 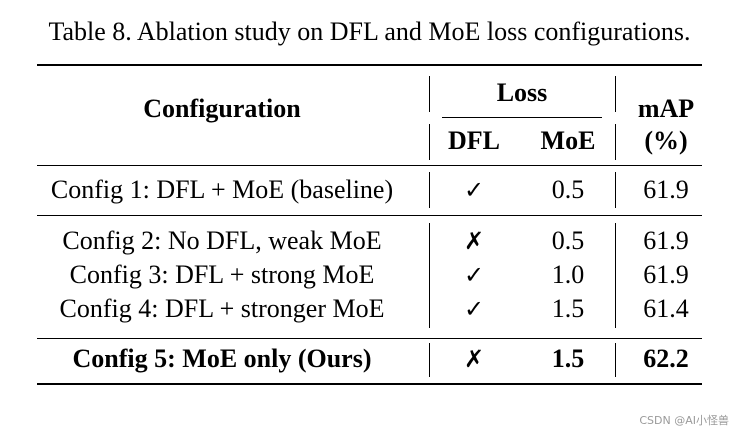 What do you see at coordinates (222, 108) in the screenshot?
I see `header-configuration: Configuration` at bounding box center [222, 108].